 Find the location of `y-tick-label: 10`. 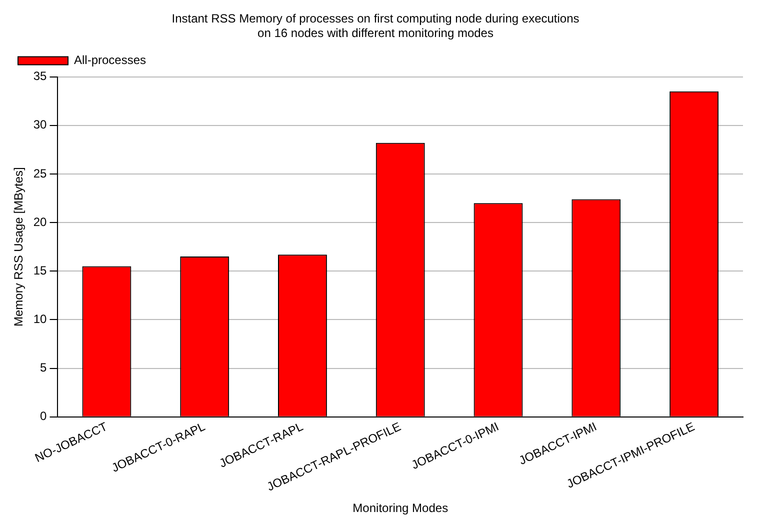

y-tick-label: 10 is located at coordinates (40, 319).